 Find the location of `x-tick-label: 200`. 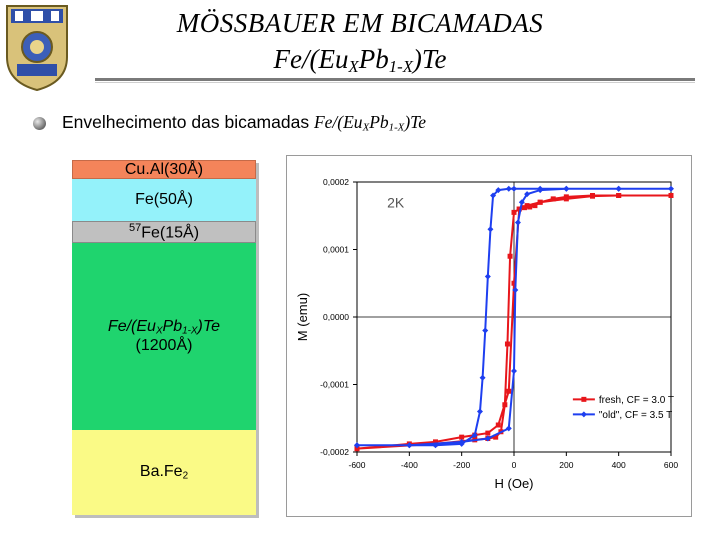

x-tick-label: 200 is located at coordinates (566, 465).